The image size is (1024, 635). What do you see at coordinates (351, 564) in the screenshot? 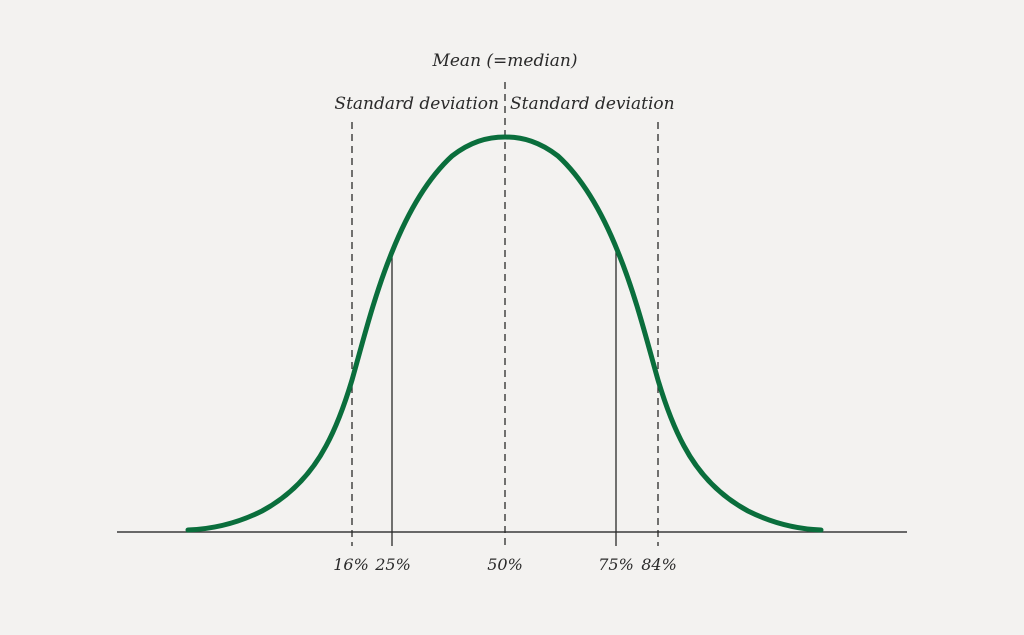
I see `tick-label-16: 16%` at bounding box center [351, 564].